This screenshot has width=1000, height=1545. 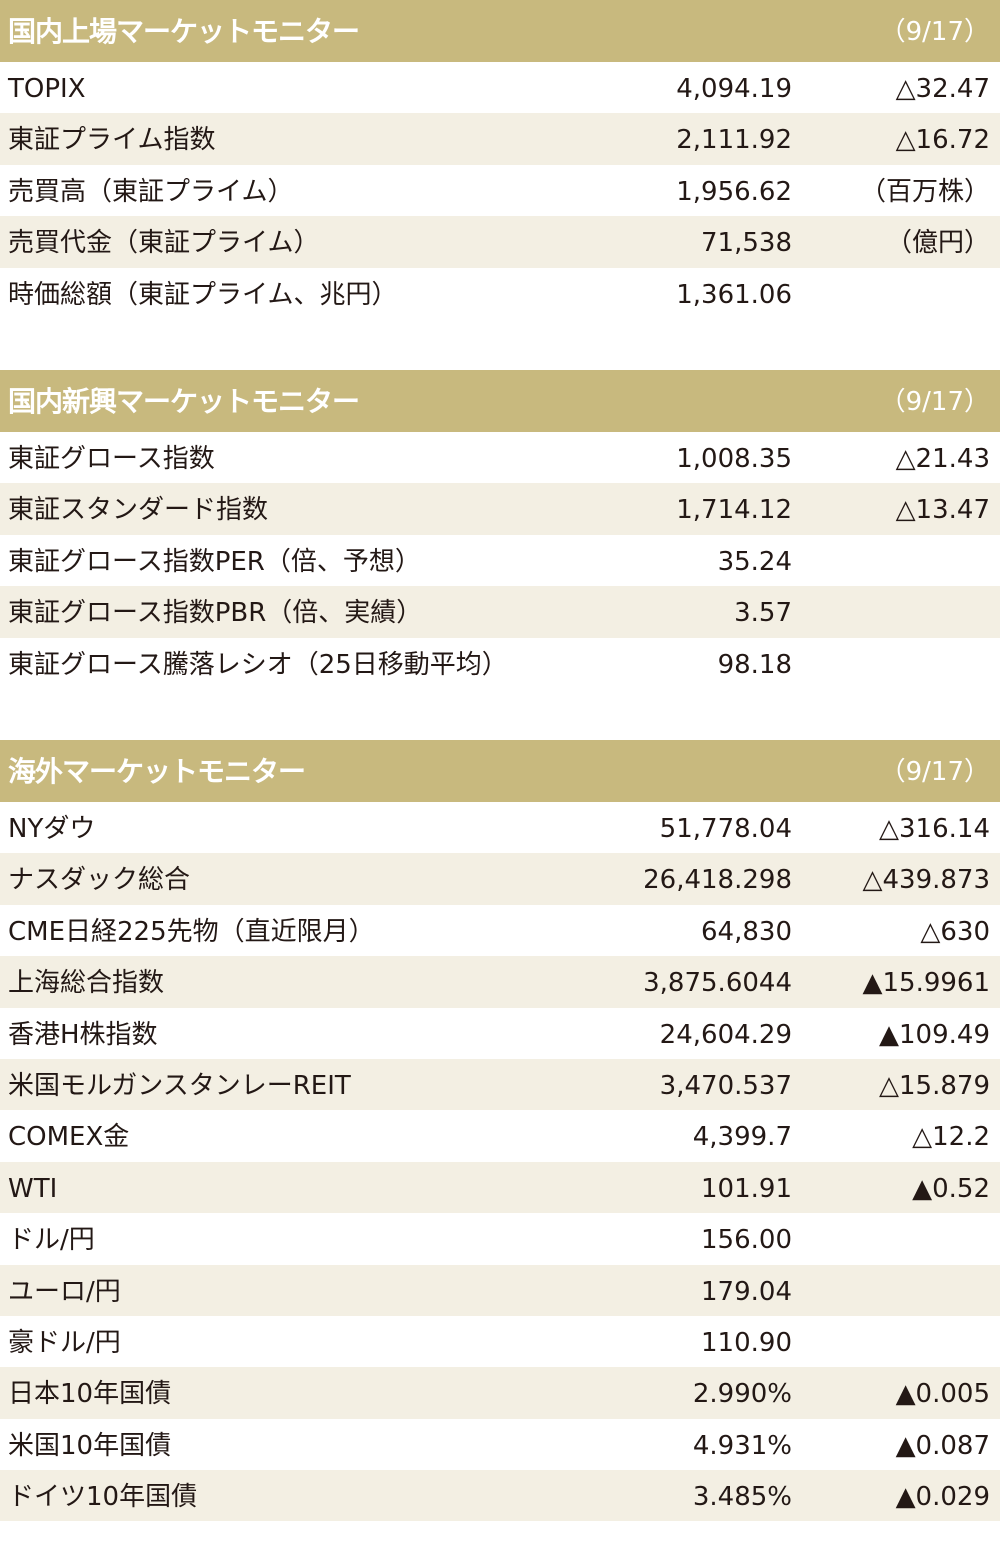 I want to click on row-label: WTI, so click(x=33, y=1188).